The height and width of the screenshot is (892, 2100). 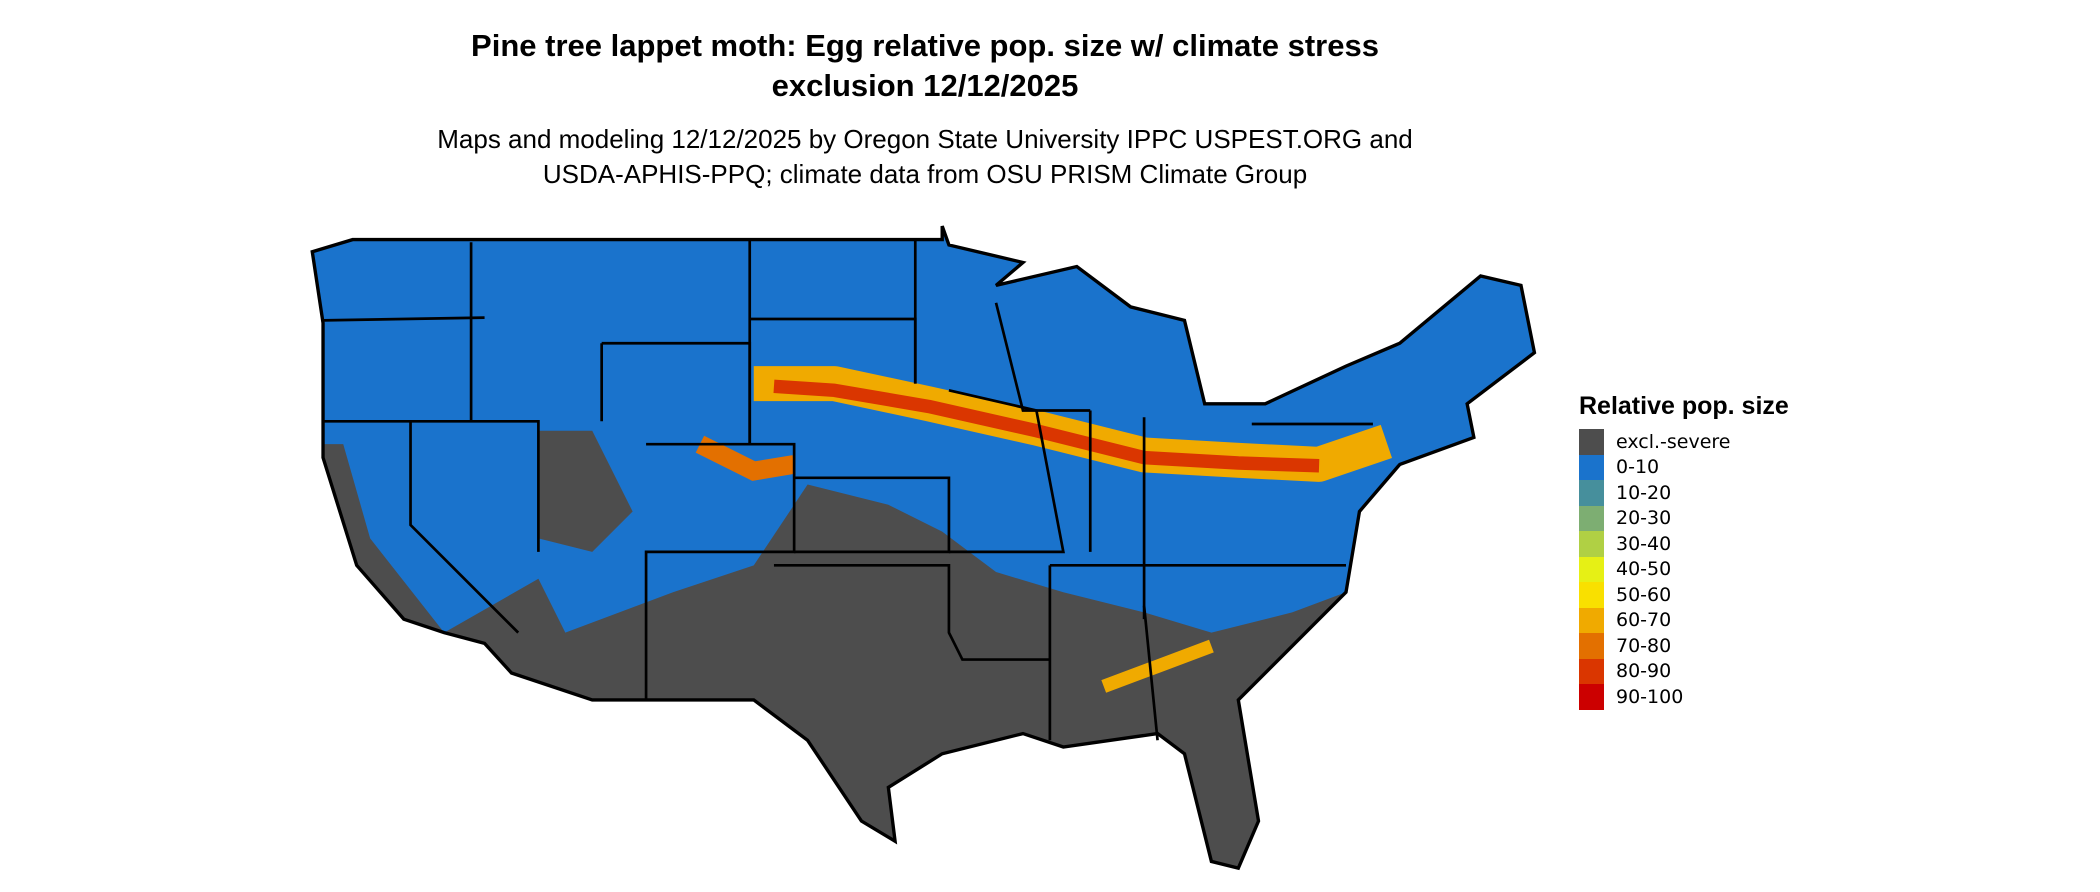 What do you see at coordinates (1650, 696) in the screenshot?
I see `legend-label: 90-100` at bounding box center [1650, 696].